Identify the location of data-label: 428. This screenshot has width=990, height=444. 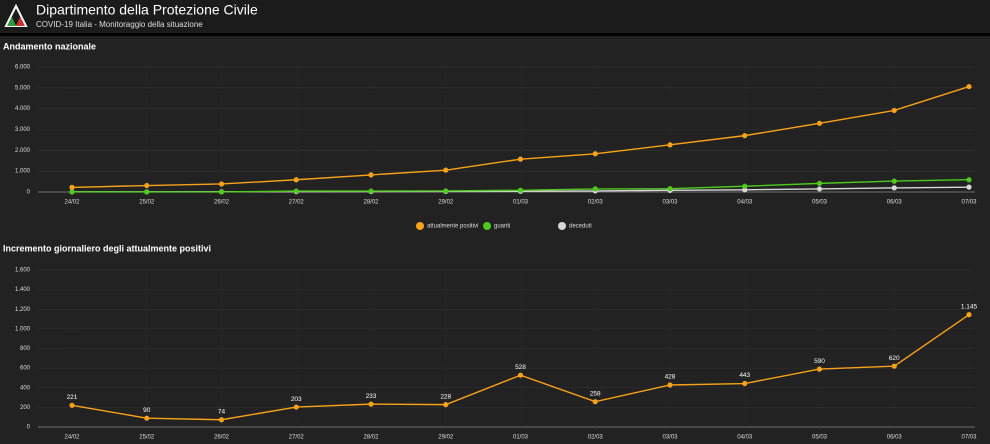
(670, 377).